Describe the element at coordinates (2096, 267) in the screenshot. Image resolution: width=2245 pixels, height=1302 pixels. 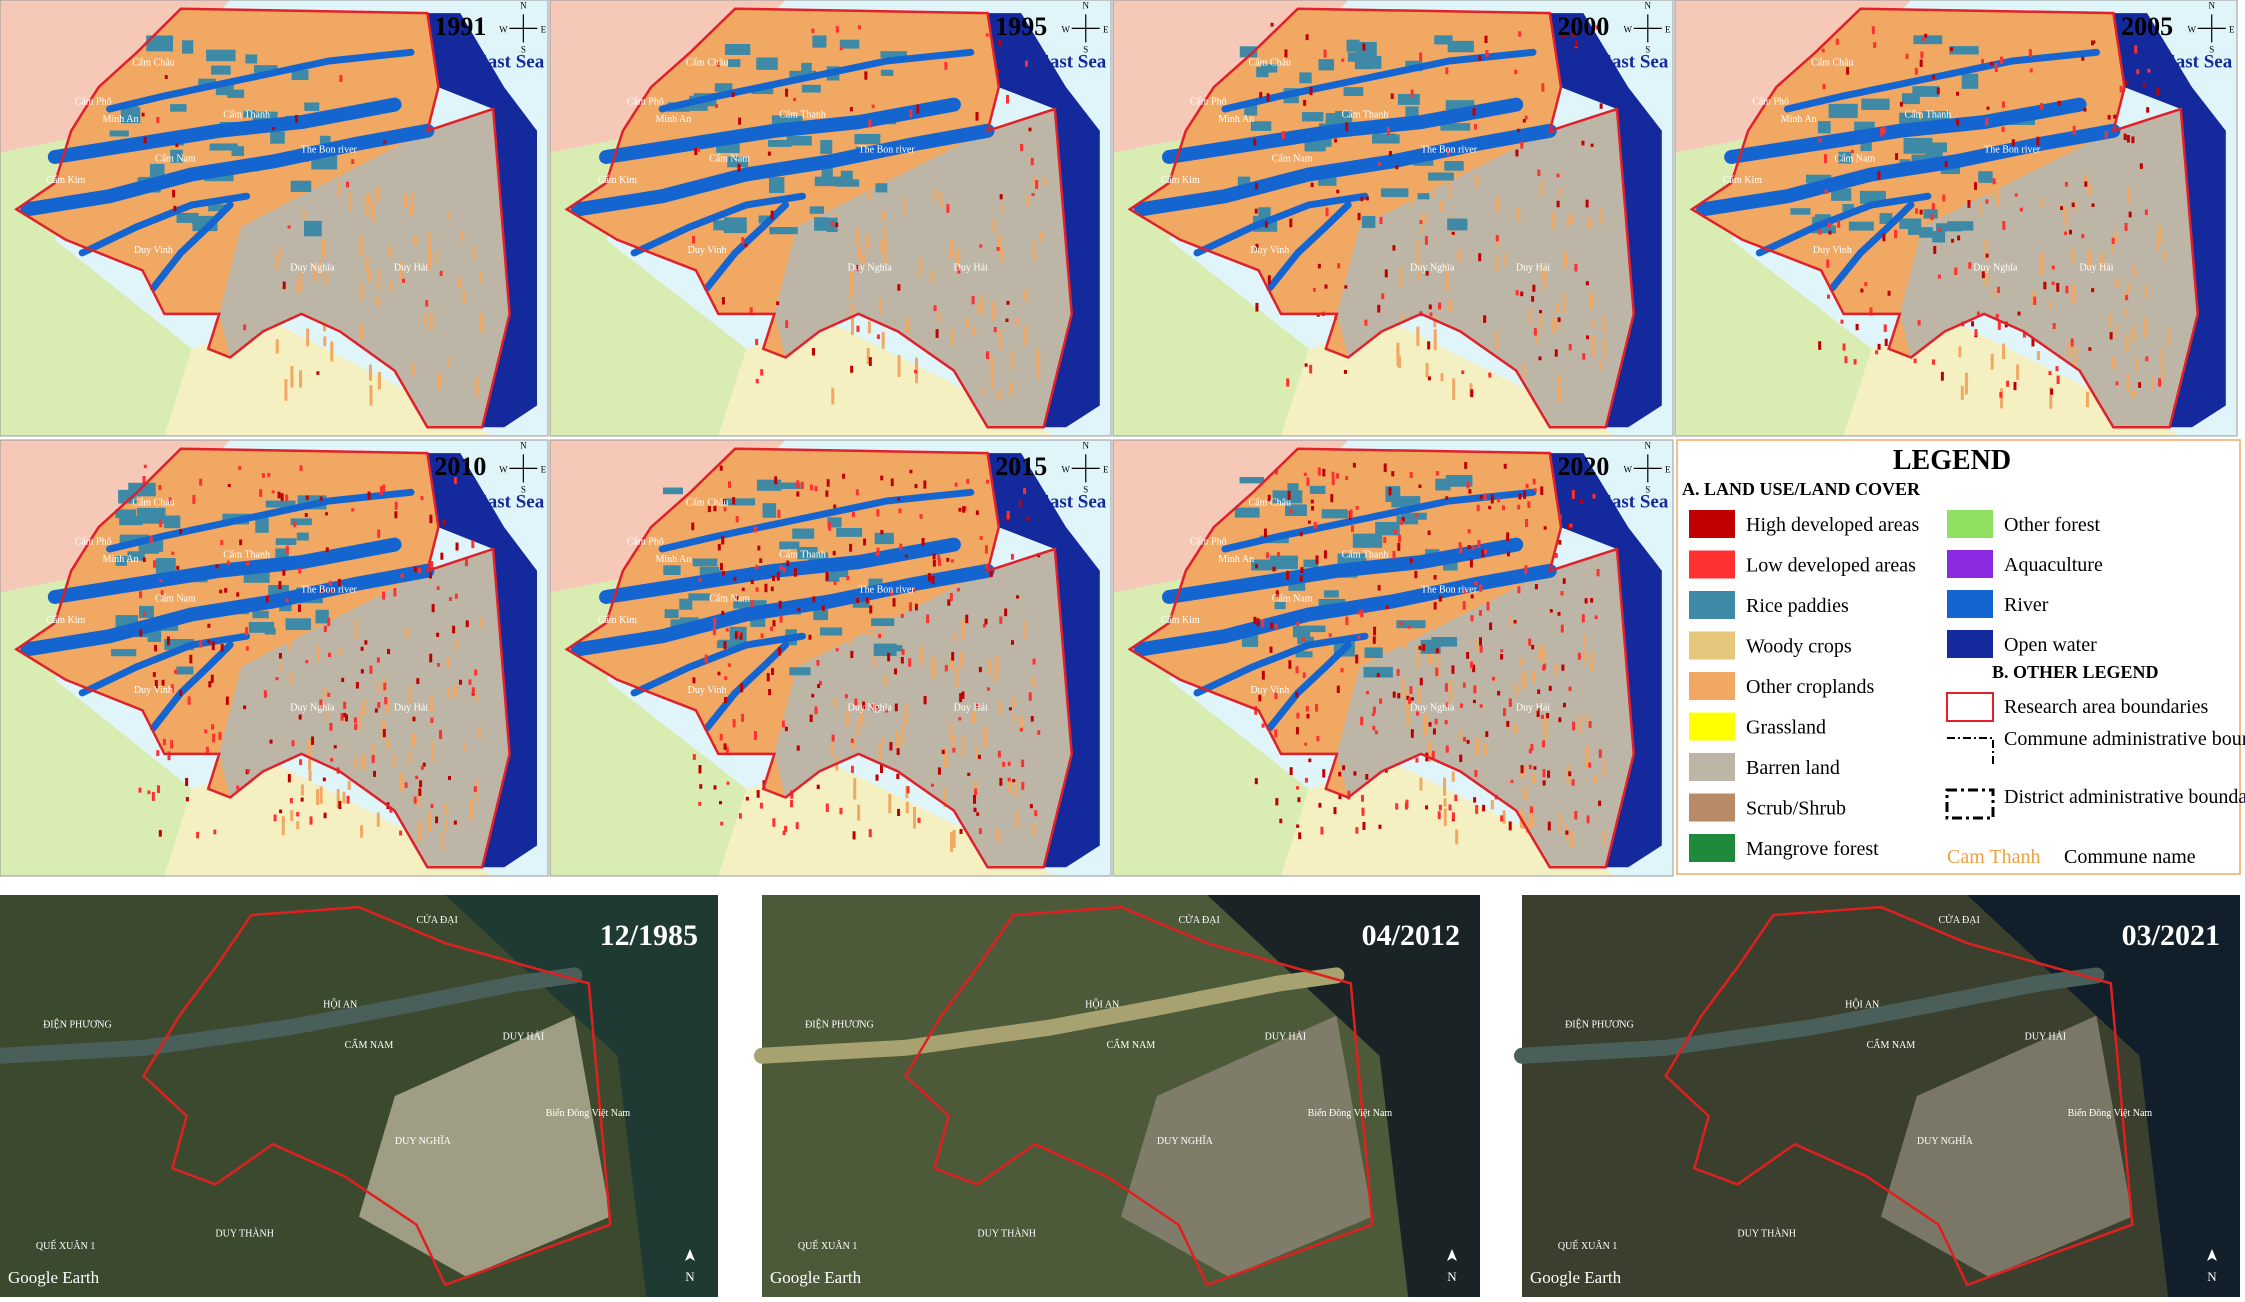
I see `commune-label: Duy Hải` at that location.